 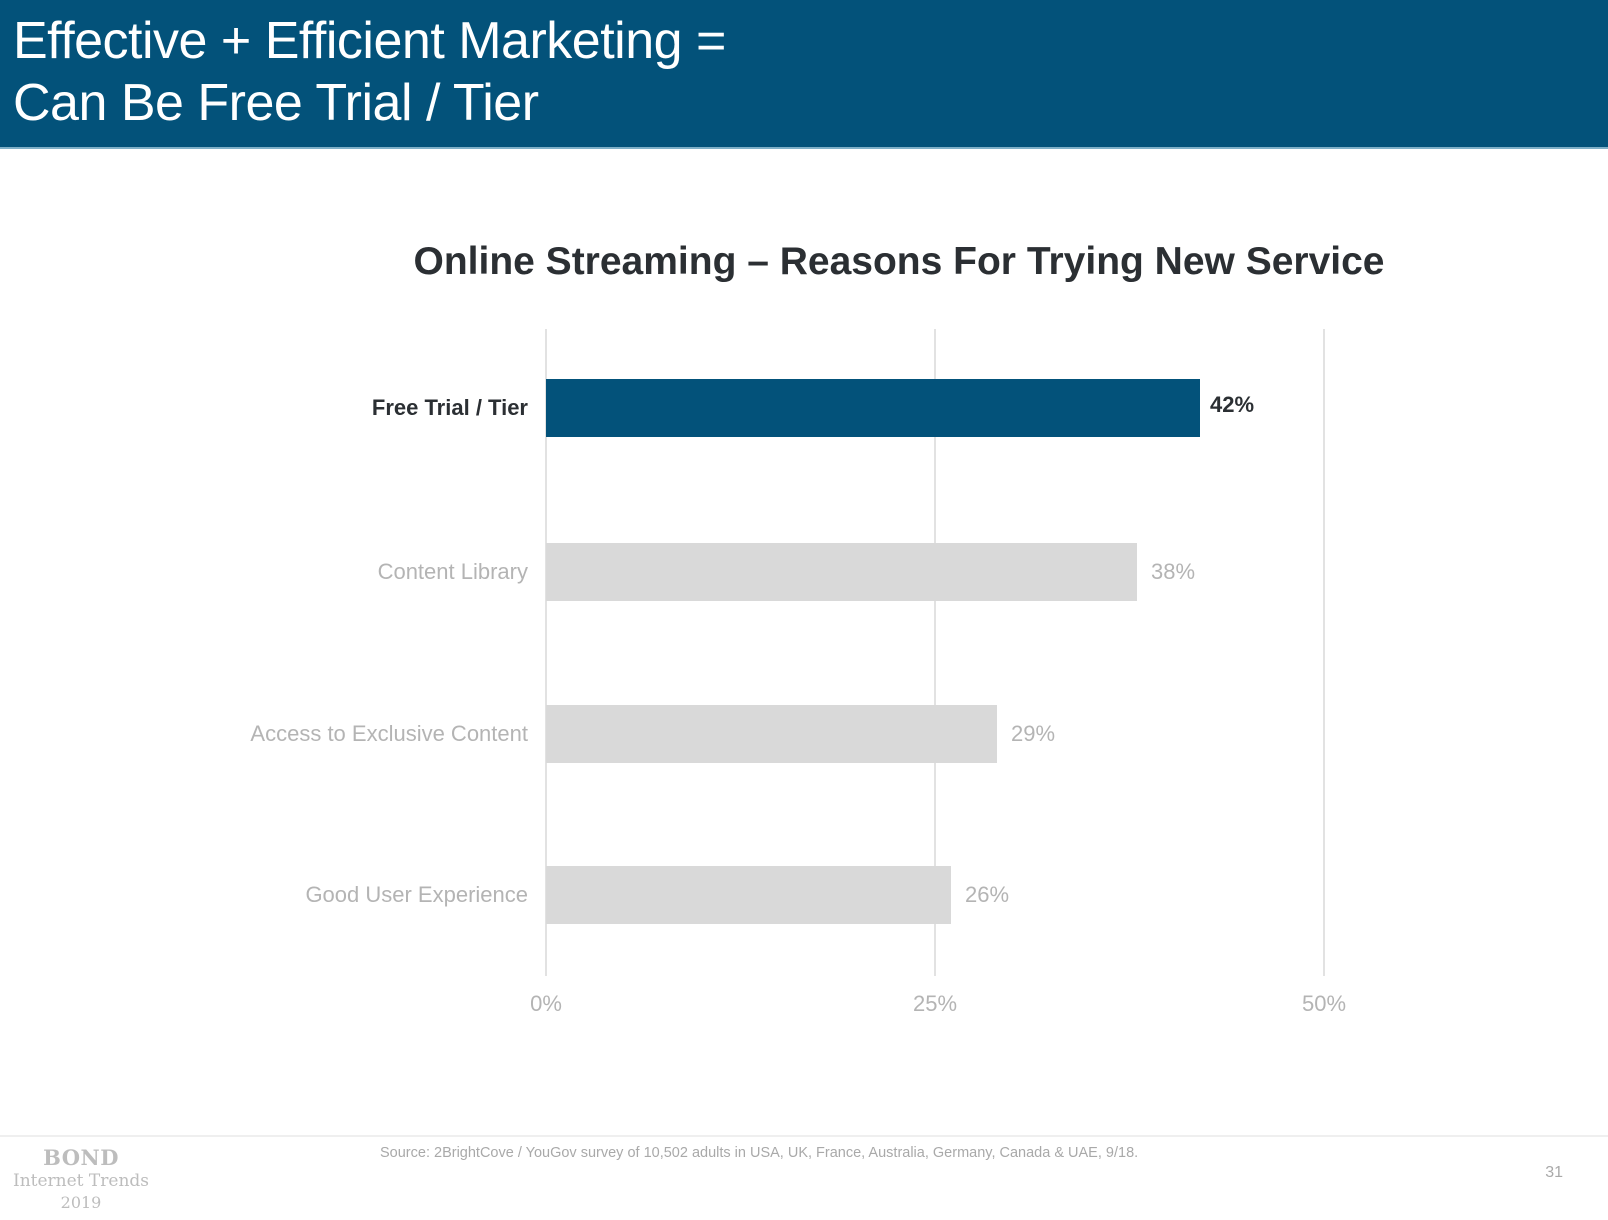 What do you see at coordinates (452, 571) in the screenshot?
I see `category-label: Content Library` at bounding box center [452, 571].